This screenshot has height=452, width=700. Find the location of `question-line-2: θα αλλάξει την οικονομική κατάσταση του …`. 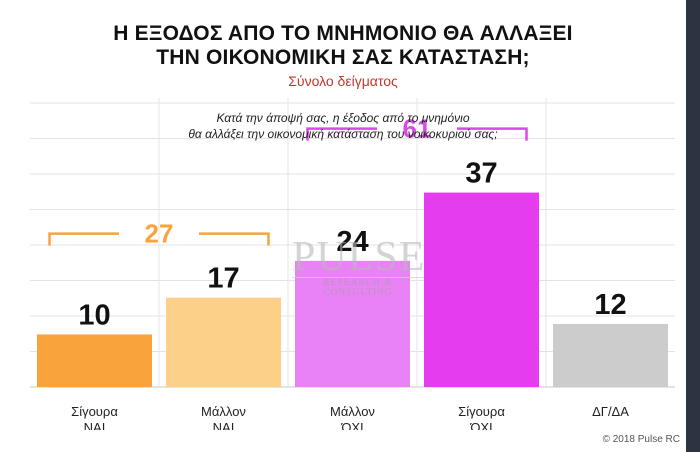

question-line-2: θα αλλάξει την οικονομική κατάσταση του … is located at coordinates (343, 134).